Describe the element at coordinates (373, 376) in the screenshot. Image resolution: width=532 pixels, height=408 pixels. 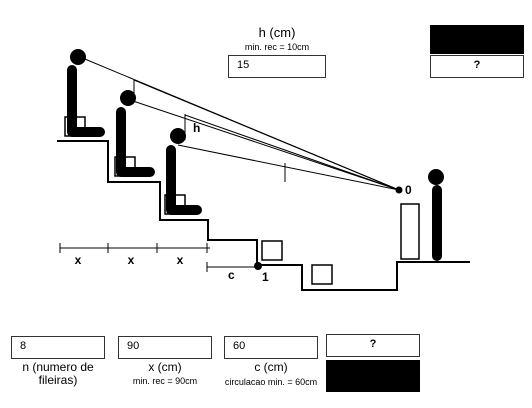
I see `bottom-result-black-box` at that location.